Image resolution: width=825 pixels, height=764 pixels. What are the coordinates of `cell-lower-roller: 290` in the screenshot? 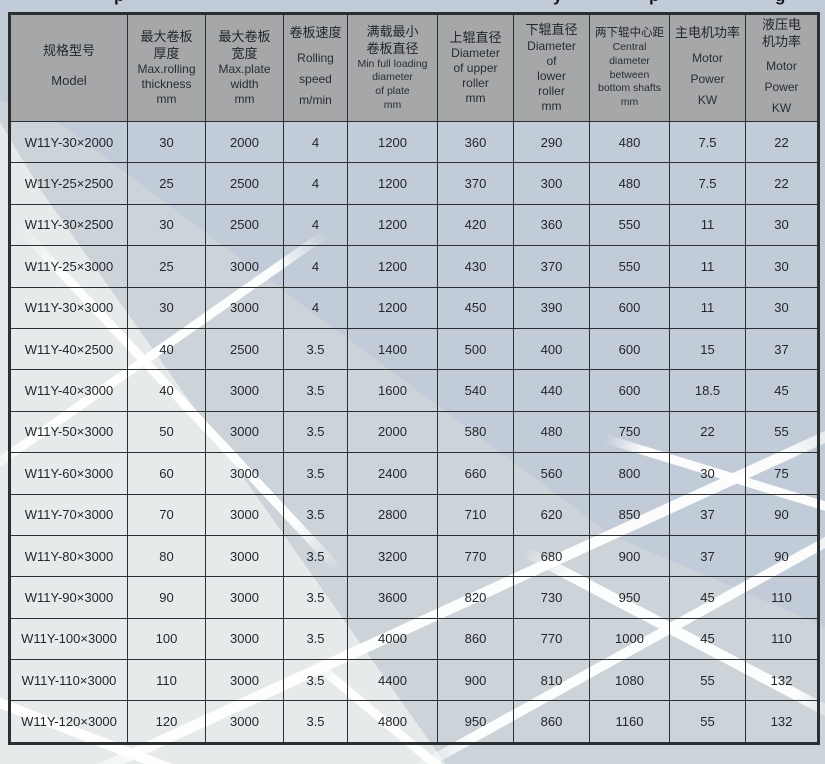 It's located at (551, 142).